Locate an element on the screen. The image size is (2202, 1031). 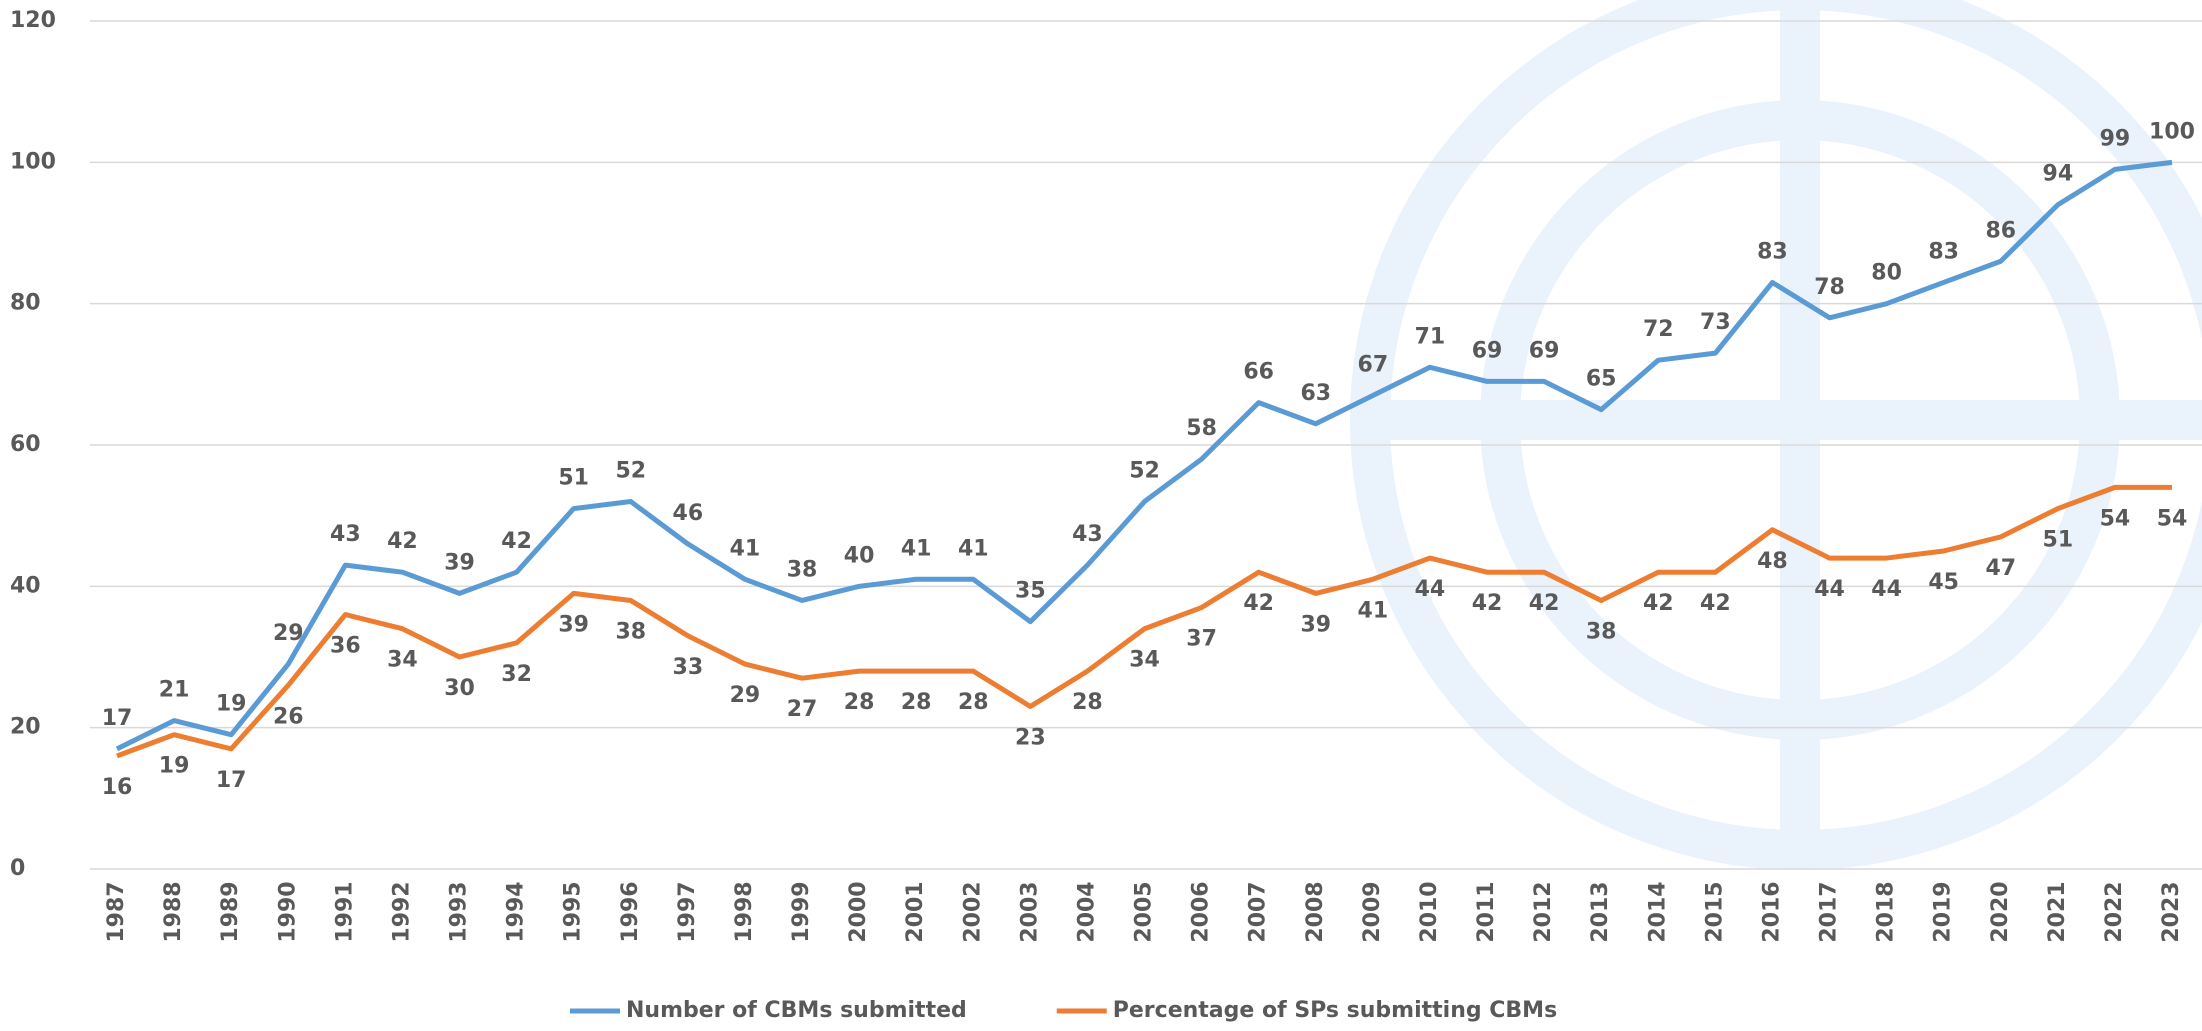
data-label: 35 is located at coordinates (1030, 591).